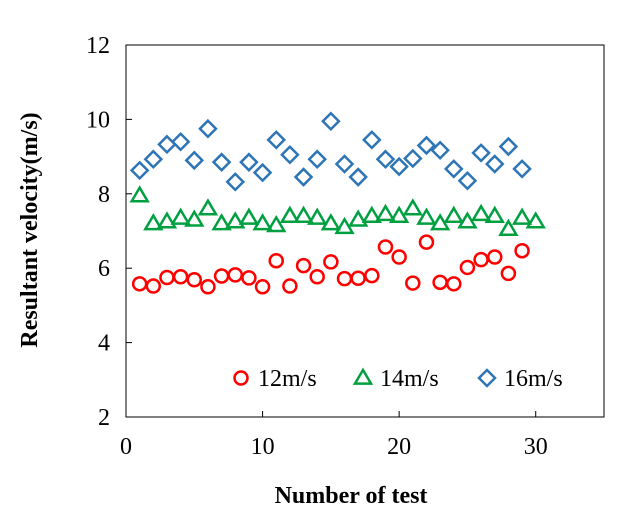 The width and height of the screenshot is (628, 519). Describe the element at coordinates (330, 151) in the screenshot. I see `series-diamond` at that location.